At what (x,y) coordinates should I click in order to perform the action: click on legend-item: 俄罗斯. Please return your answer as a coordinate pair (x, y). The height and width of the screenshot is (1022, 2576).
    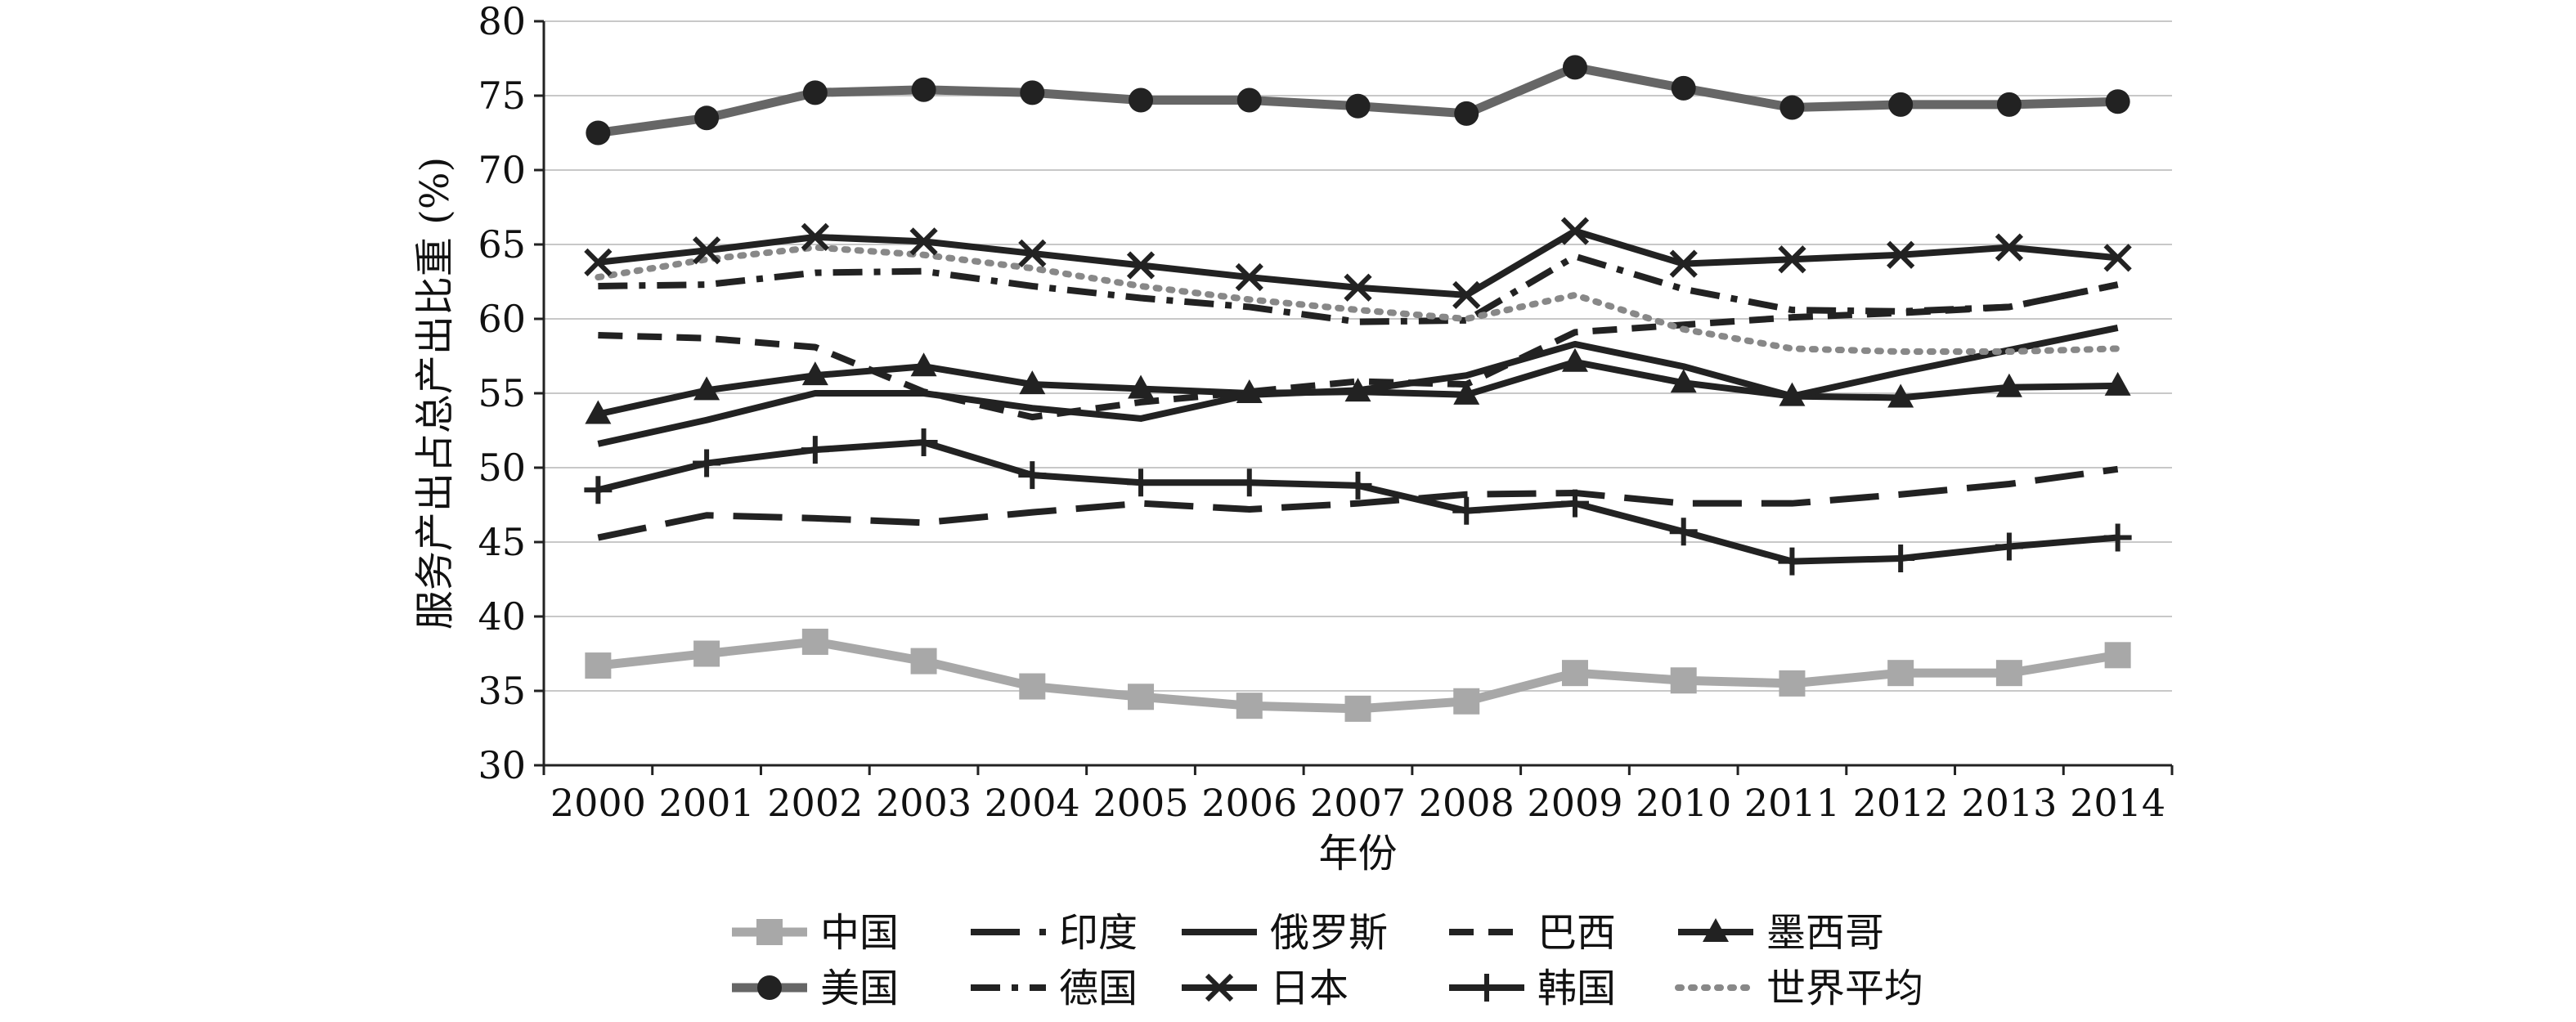
    Looking at the image, I should click on (1285, 933).